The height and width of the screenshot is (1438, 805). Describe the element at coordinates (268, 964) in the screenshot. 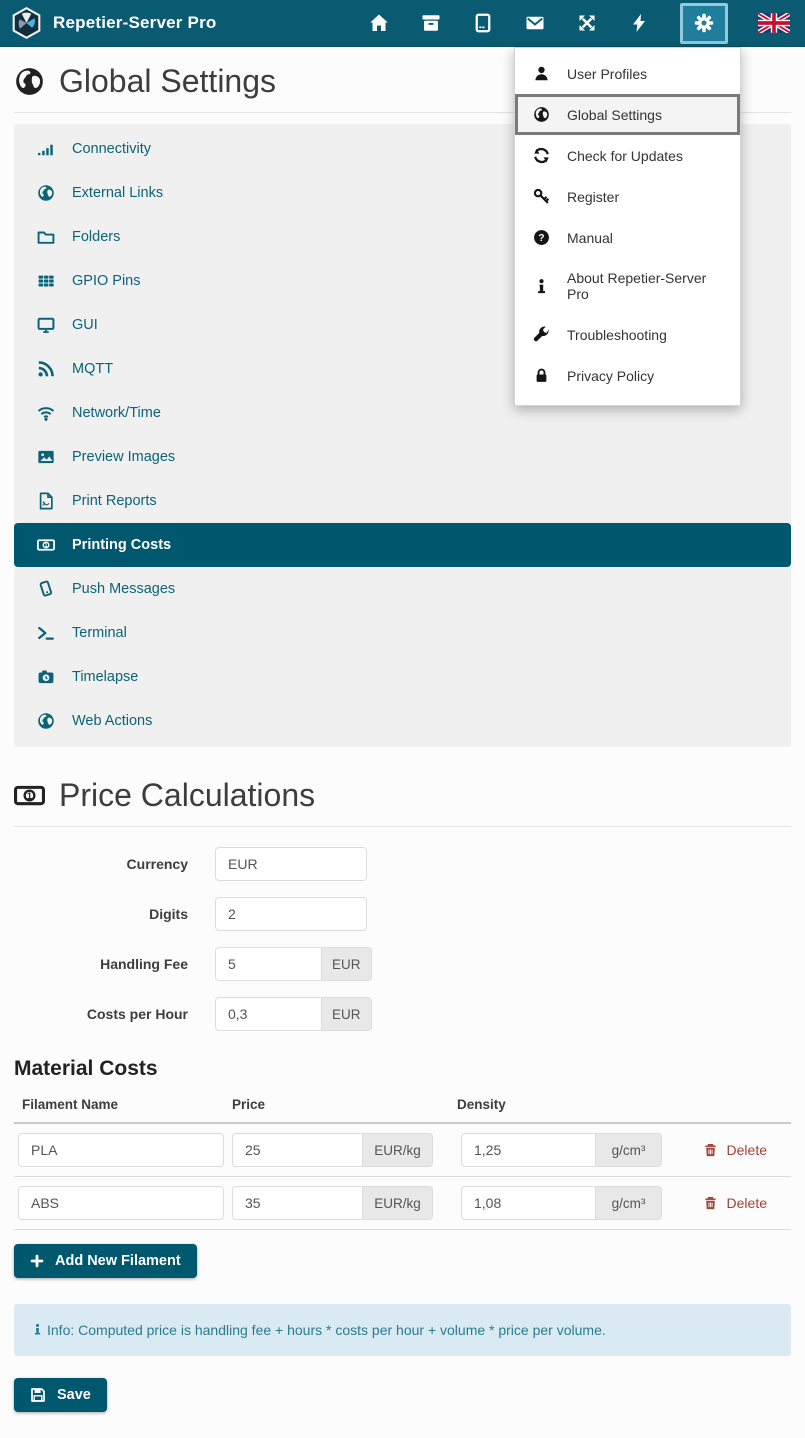

I see `handling-fee-input` at that location.